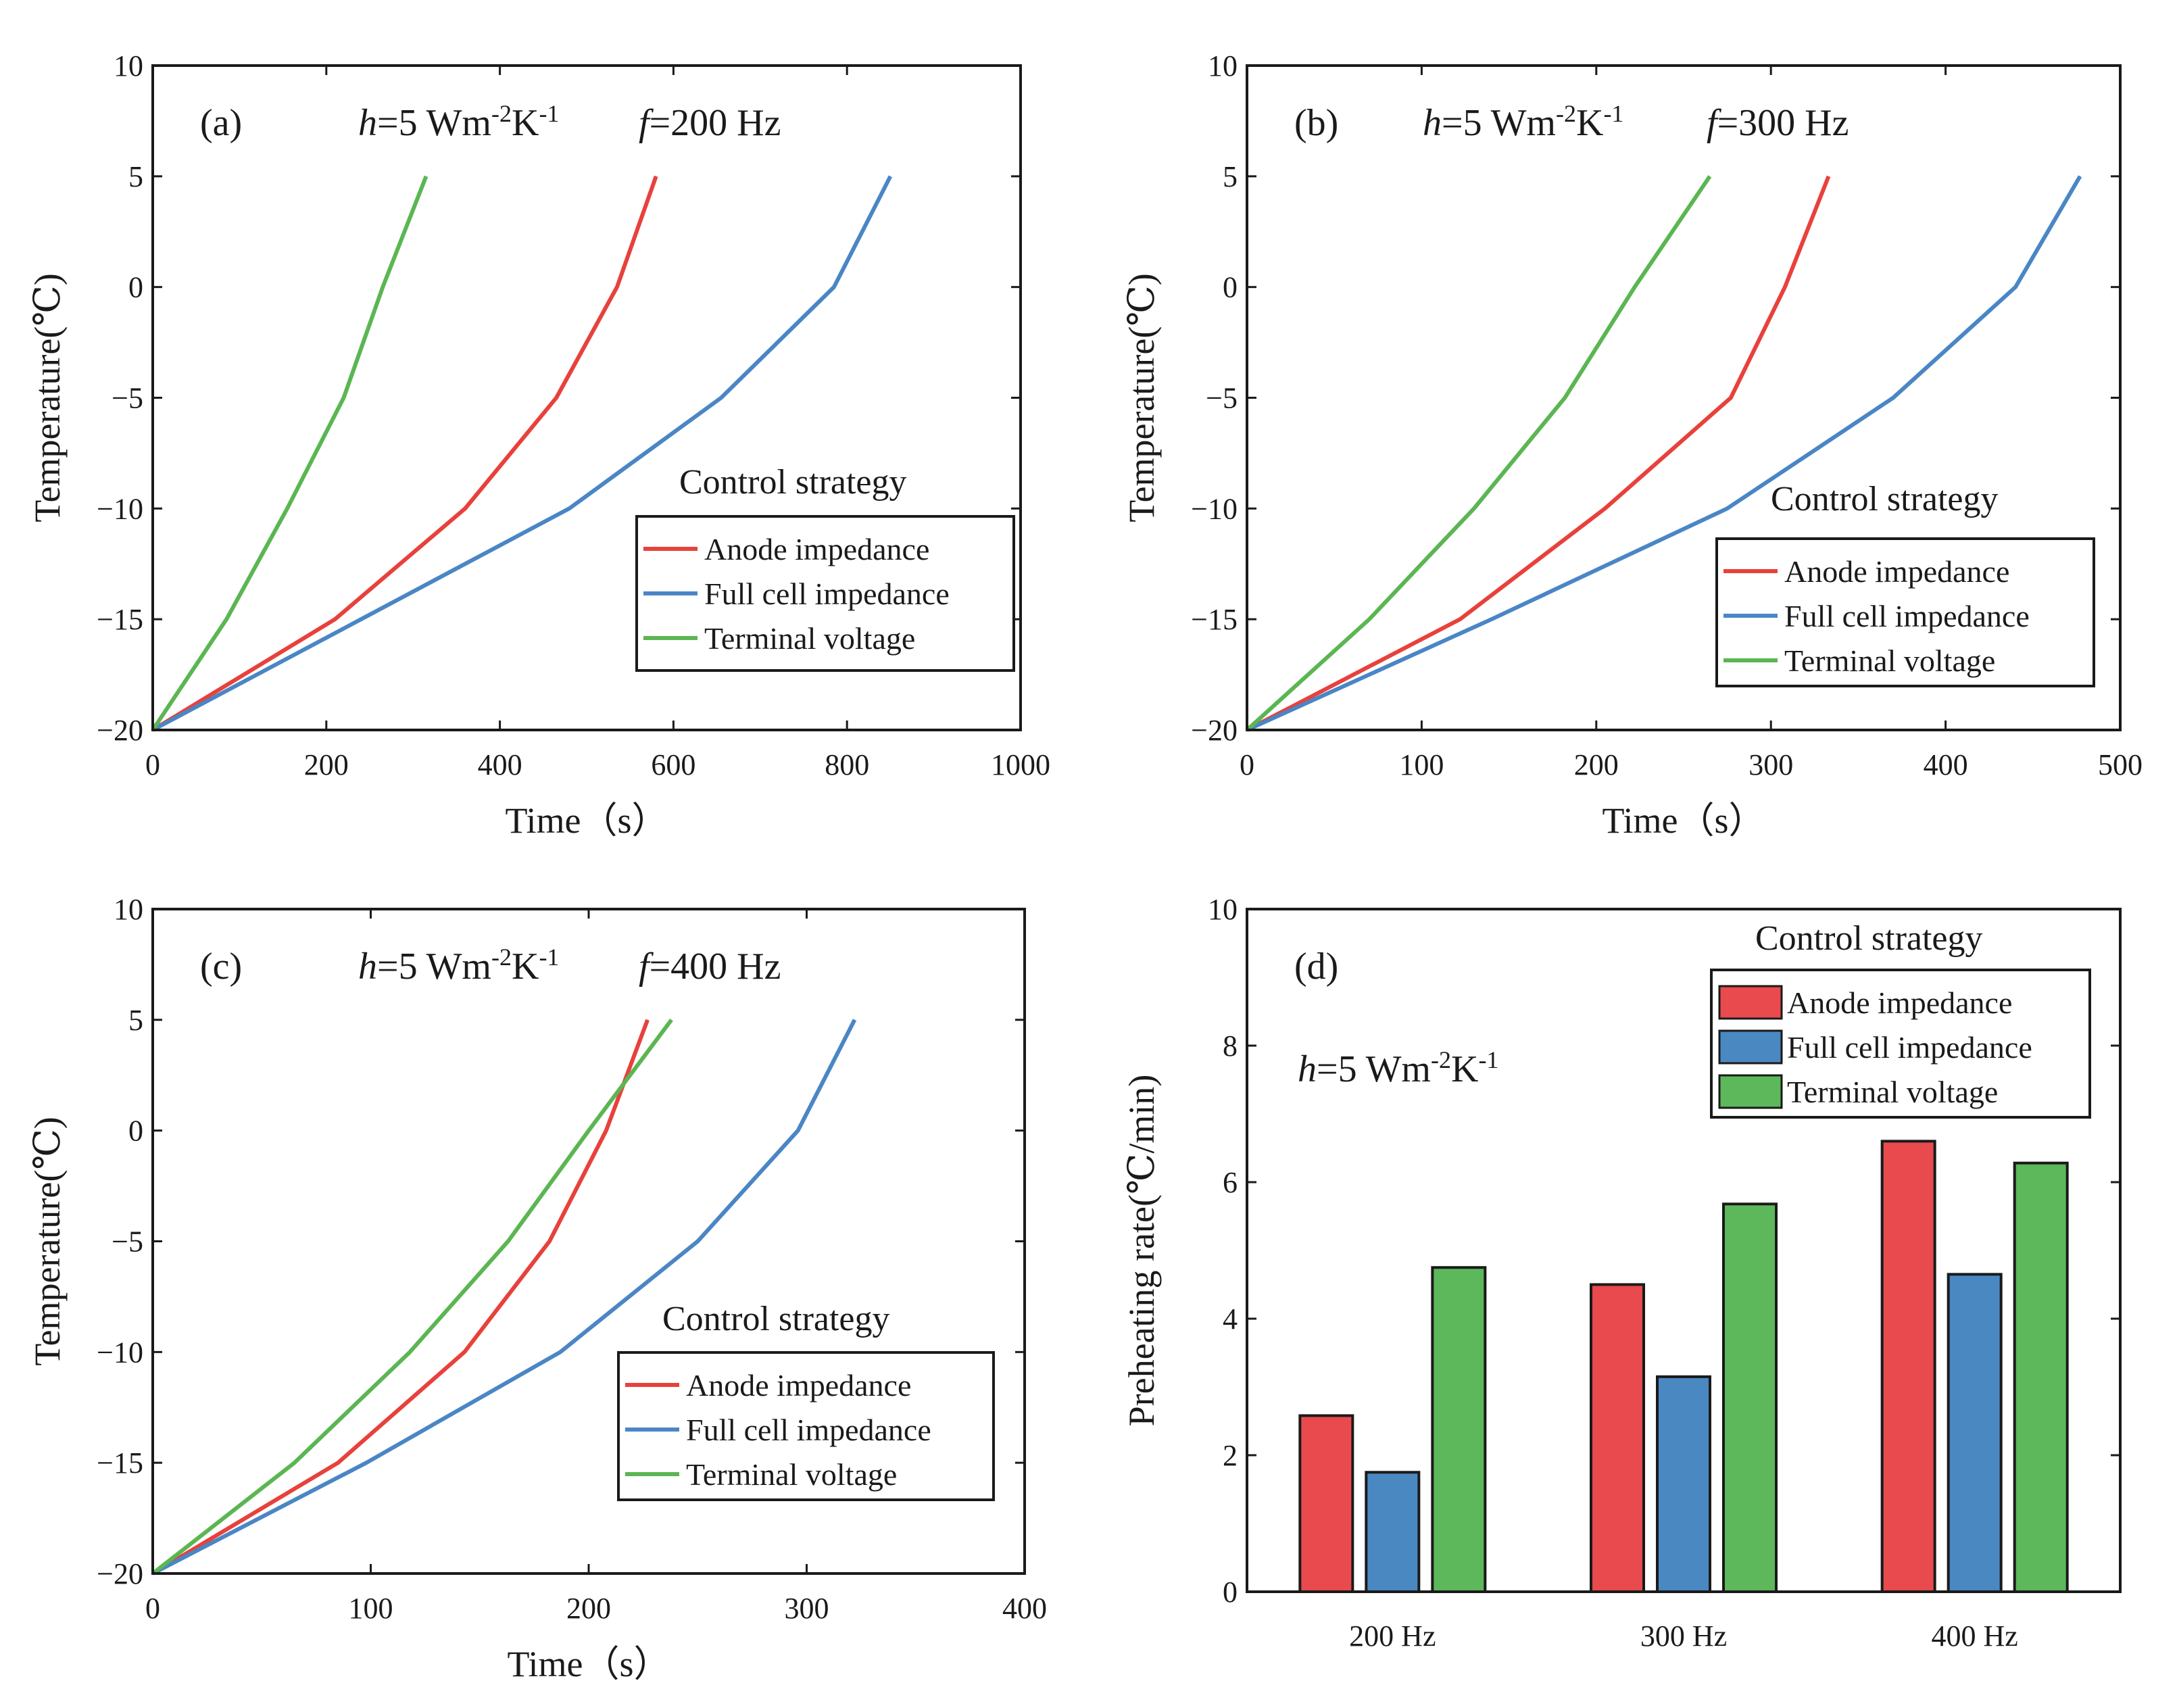  Describe the element at coordinates (847, 764) in the screenshot. I see `x-tick-label: 800` at that location.